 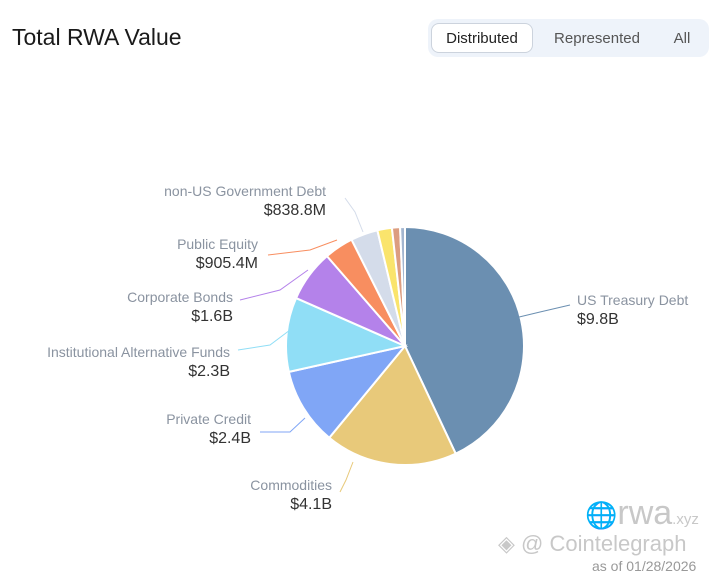 What do you see at coordinates (682, 38) in the screenshot?
I see `tab-all: All` at bounding box center [682, 38].